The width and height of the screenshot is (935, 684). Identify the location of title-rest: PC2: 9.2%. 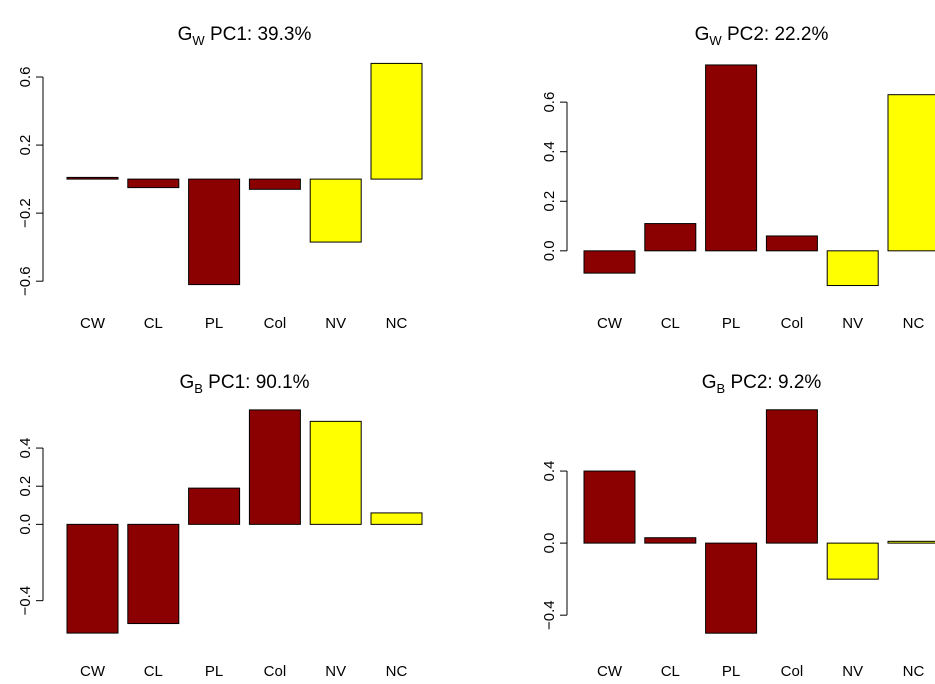
(773, 382).